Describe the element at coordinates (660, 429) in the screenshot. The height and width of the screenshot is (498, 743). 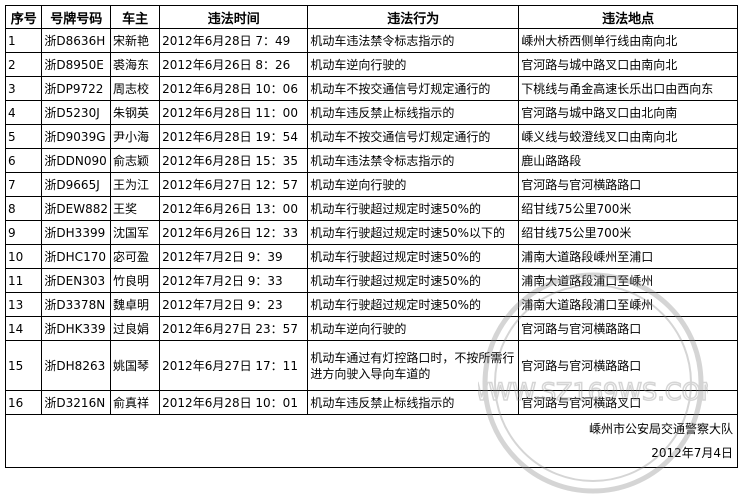
I see `issuer: 嵊州市公安局交通警察大队` at that location.